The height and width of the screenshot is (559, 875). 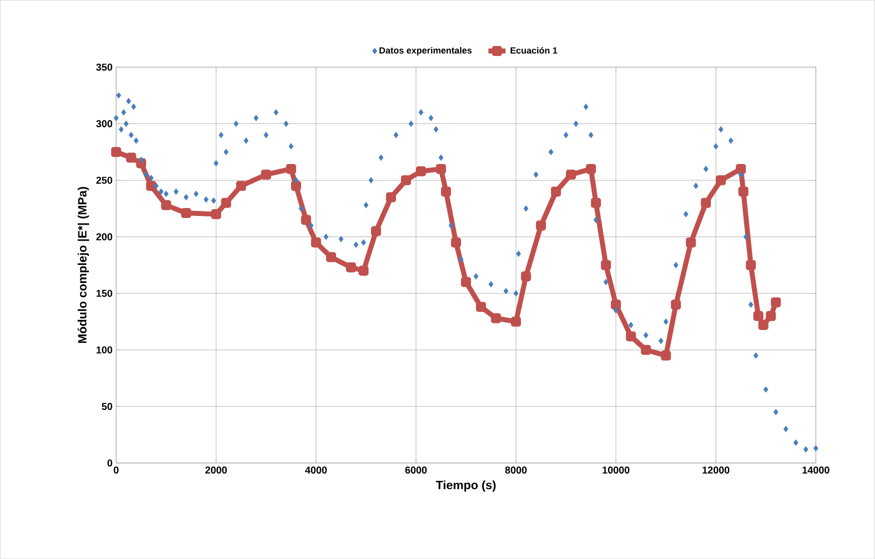 What do you see at coordinates (534, 50) in the screenshot?
I see `legend-label: Ecuación 1` at bounding box center [534, 50].